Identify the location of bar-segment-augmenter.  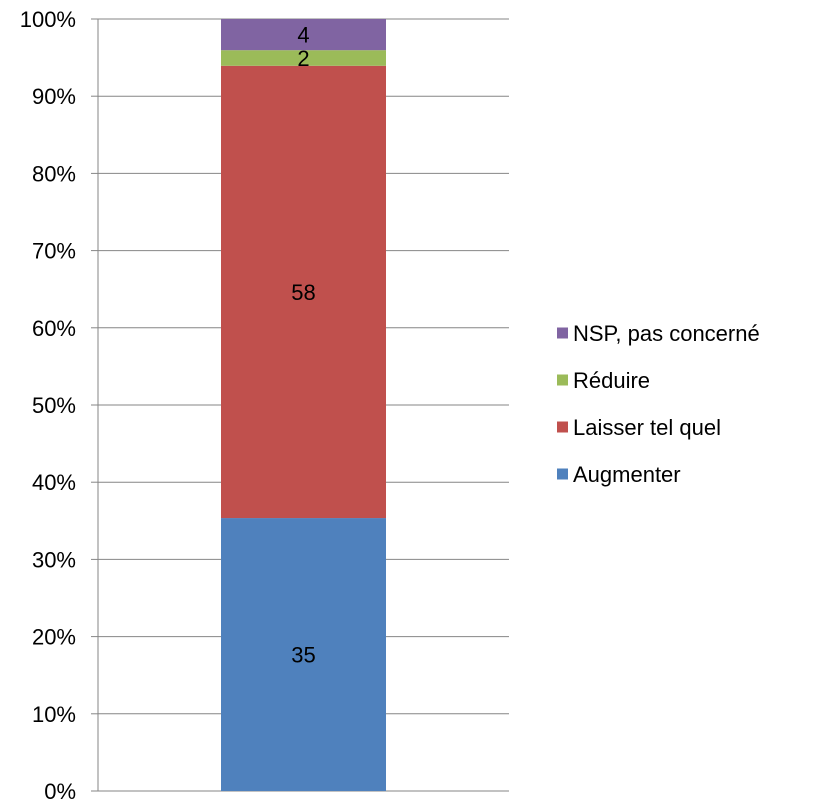
(303, 654).